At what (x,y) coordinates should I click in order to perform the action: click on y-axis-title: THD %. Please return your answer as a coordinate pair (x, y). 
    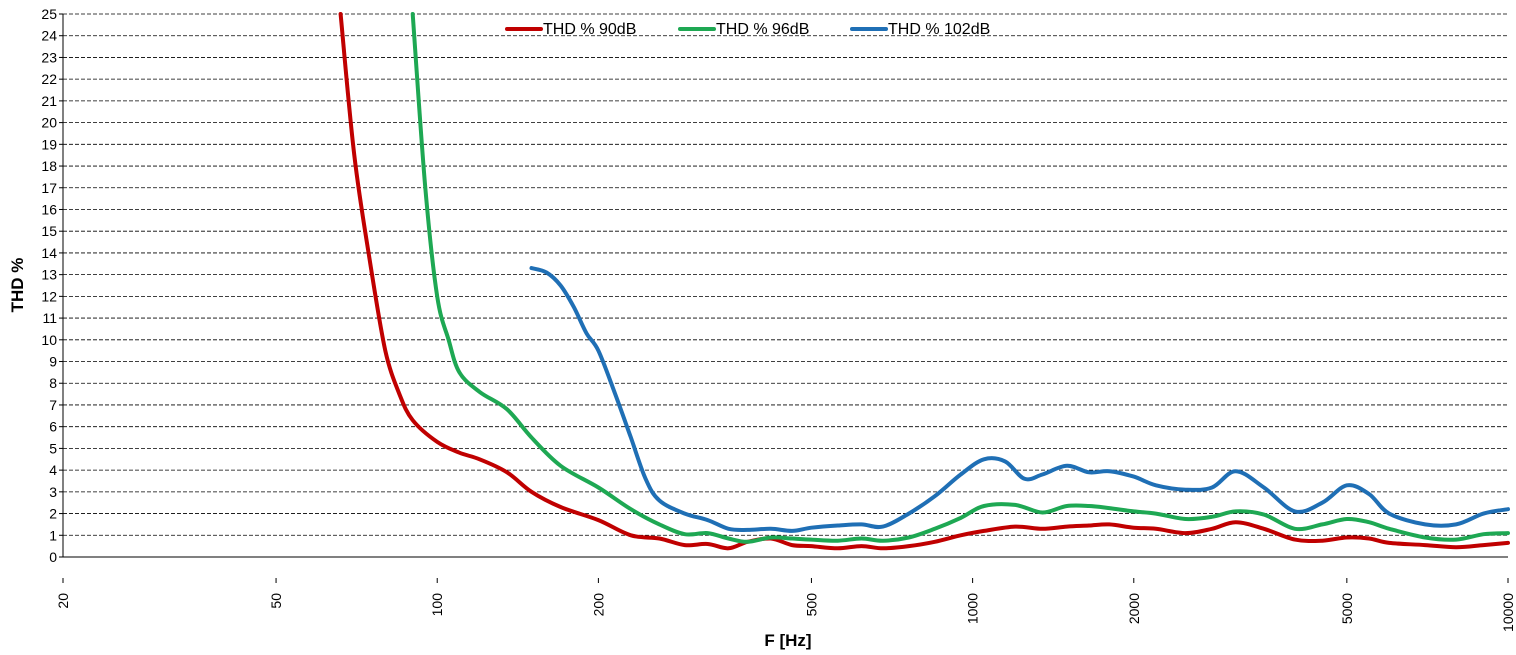
    Looking at the image, I should click on (17, 285).